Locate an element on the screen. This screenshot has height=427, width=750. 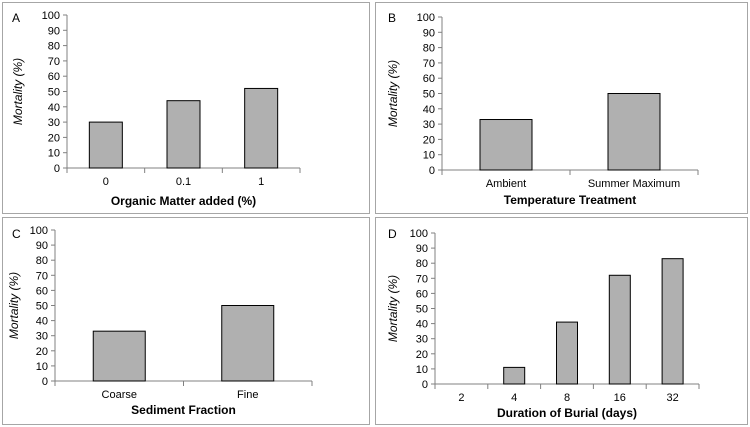
panel-label-d: D is located at coordinates (392, 234).